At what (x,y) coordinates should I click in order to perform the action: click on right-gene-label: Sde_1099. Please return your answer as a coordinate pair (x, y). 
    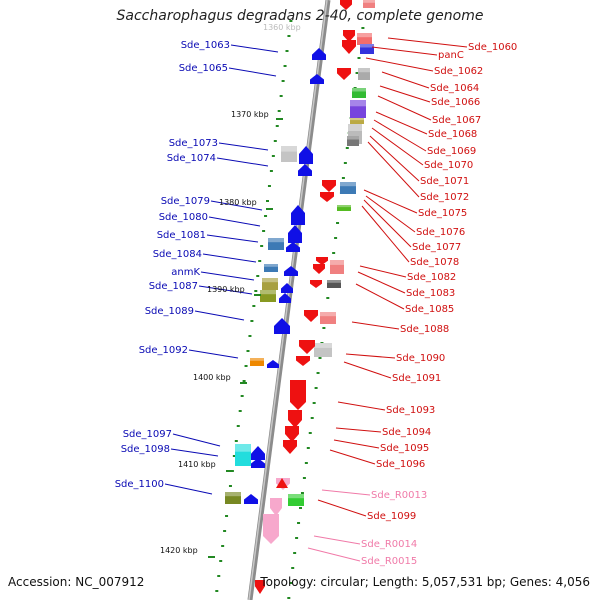
    Looking at the image, I should click on (391, 516).